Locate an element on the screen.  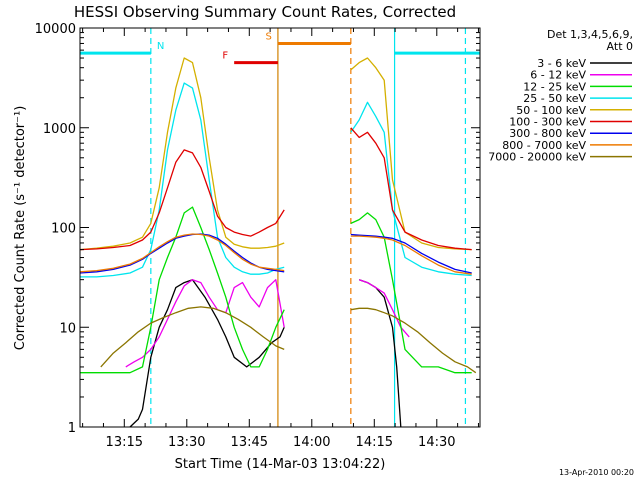
y-tick-label-3: 1000 is located at coordinates (59, 129).